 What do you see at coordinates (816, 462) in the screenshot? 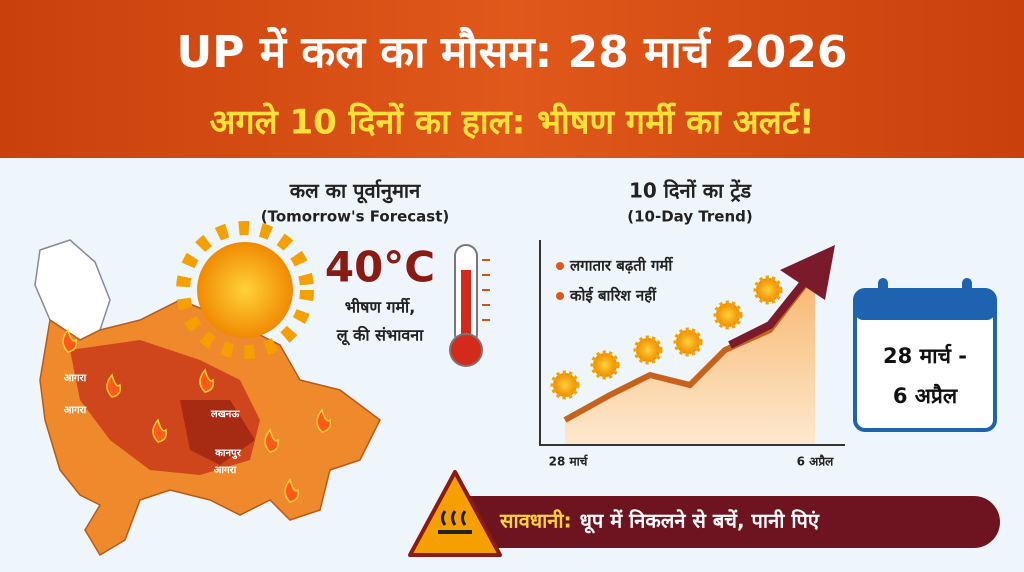
I see `trend-end-label: 6 अप्रैल` at bounding box center [816, 462].